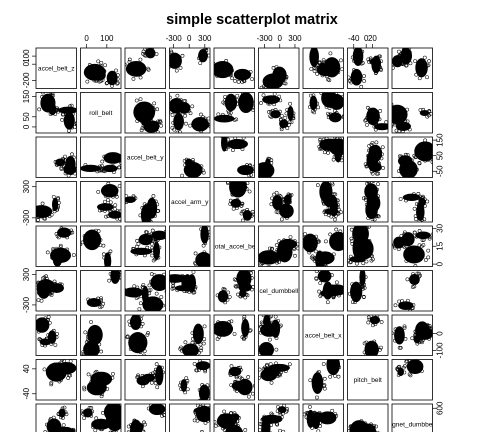 The height and width of the screenshot is (432, 504). I want to click on diagonal-label-4: total_accel_be, so click(234, 247).